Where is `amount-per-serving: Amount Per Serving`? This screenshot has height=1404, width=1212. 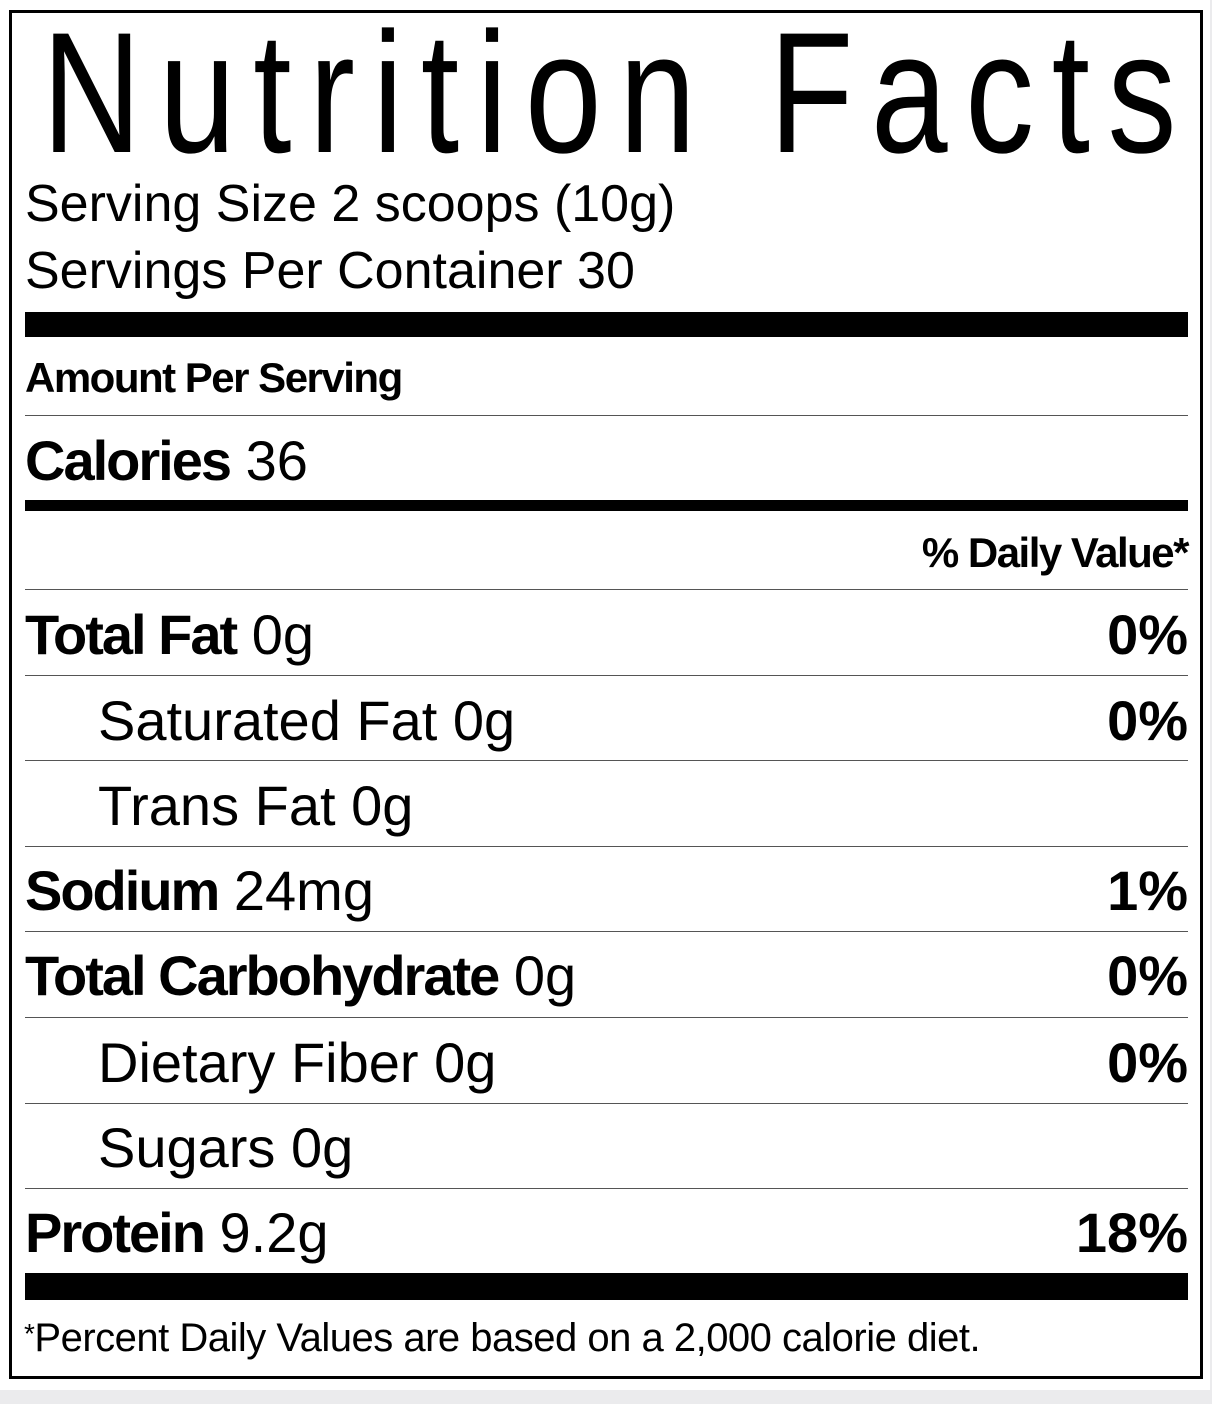
amount-per-serving: Amount Per Serving is located at coordinates (214, 377).